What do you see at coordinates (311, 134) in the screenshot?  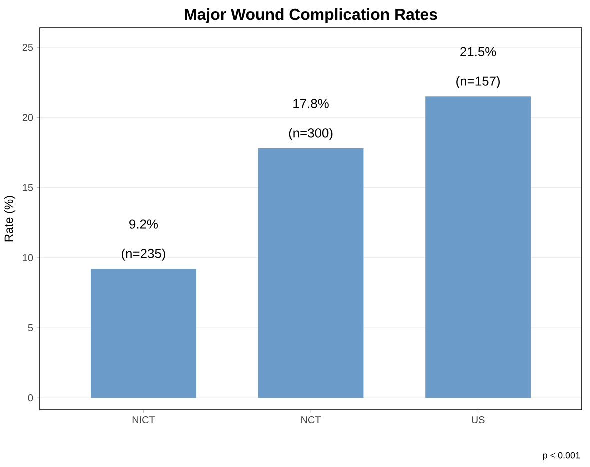 I see `annotation: (n=300)` at bounding box center [311, 134].